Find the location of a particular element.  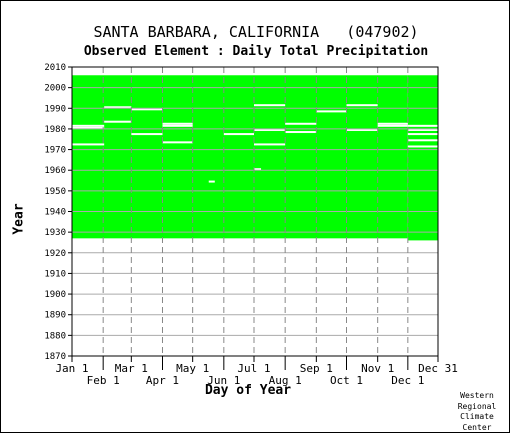

x-tick-label: Jul 1 is located at coordinates (253, 368).